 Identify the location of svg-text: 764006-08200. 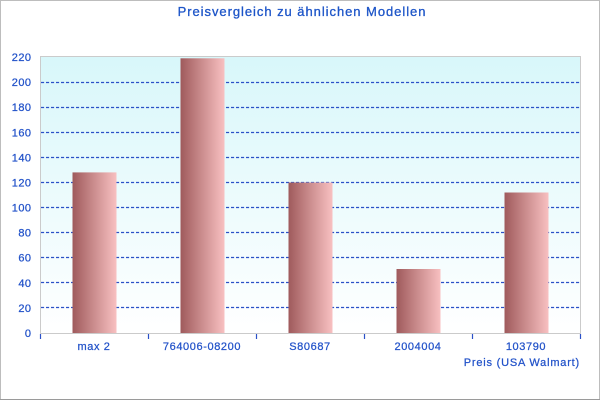
(202, 347).